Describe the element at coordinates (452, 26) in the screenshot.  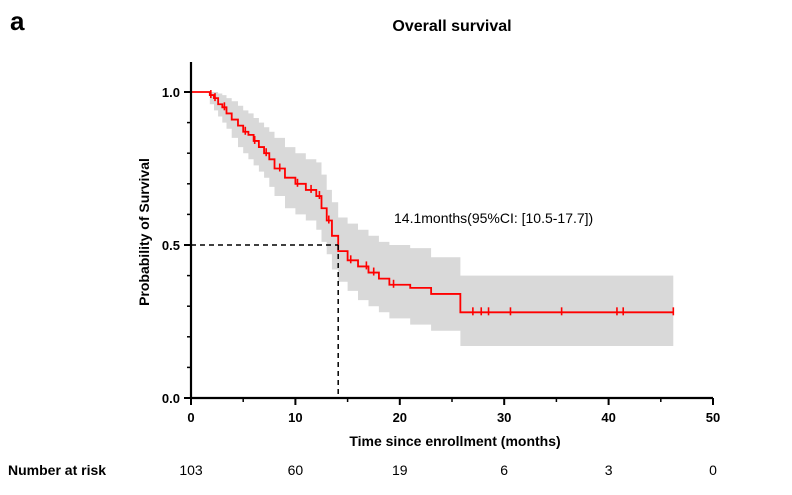
I see `chart-title: Overall survival` at that location.